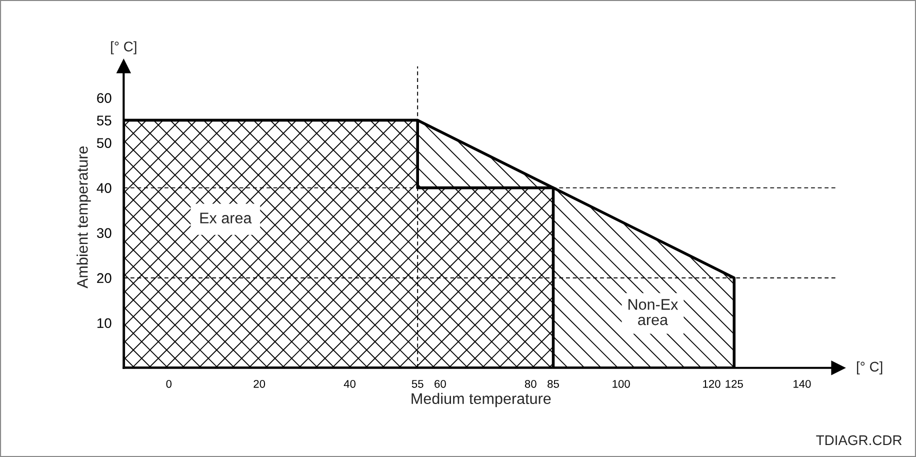  Describe the element at coordinates (104, 278) in the screenshot. I see `y-tick-label: 20` at that location.